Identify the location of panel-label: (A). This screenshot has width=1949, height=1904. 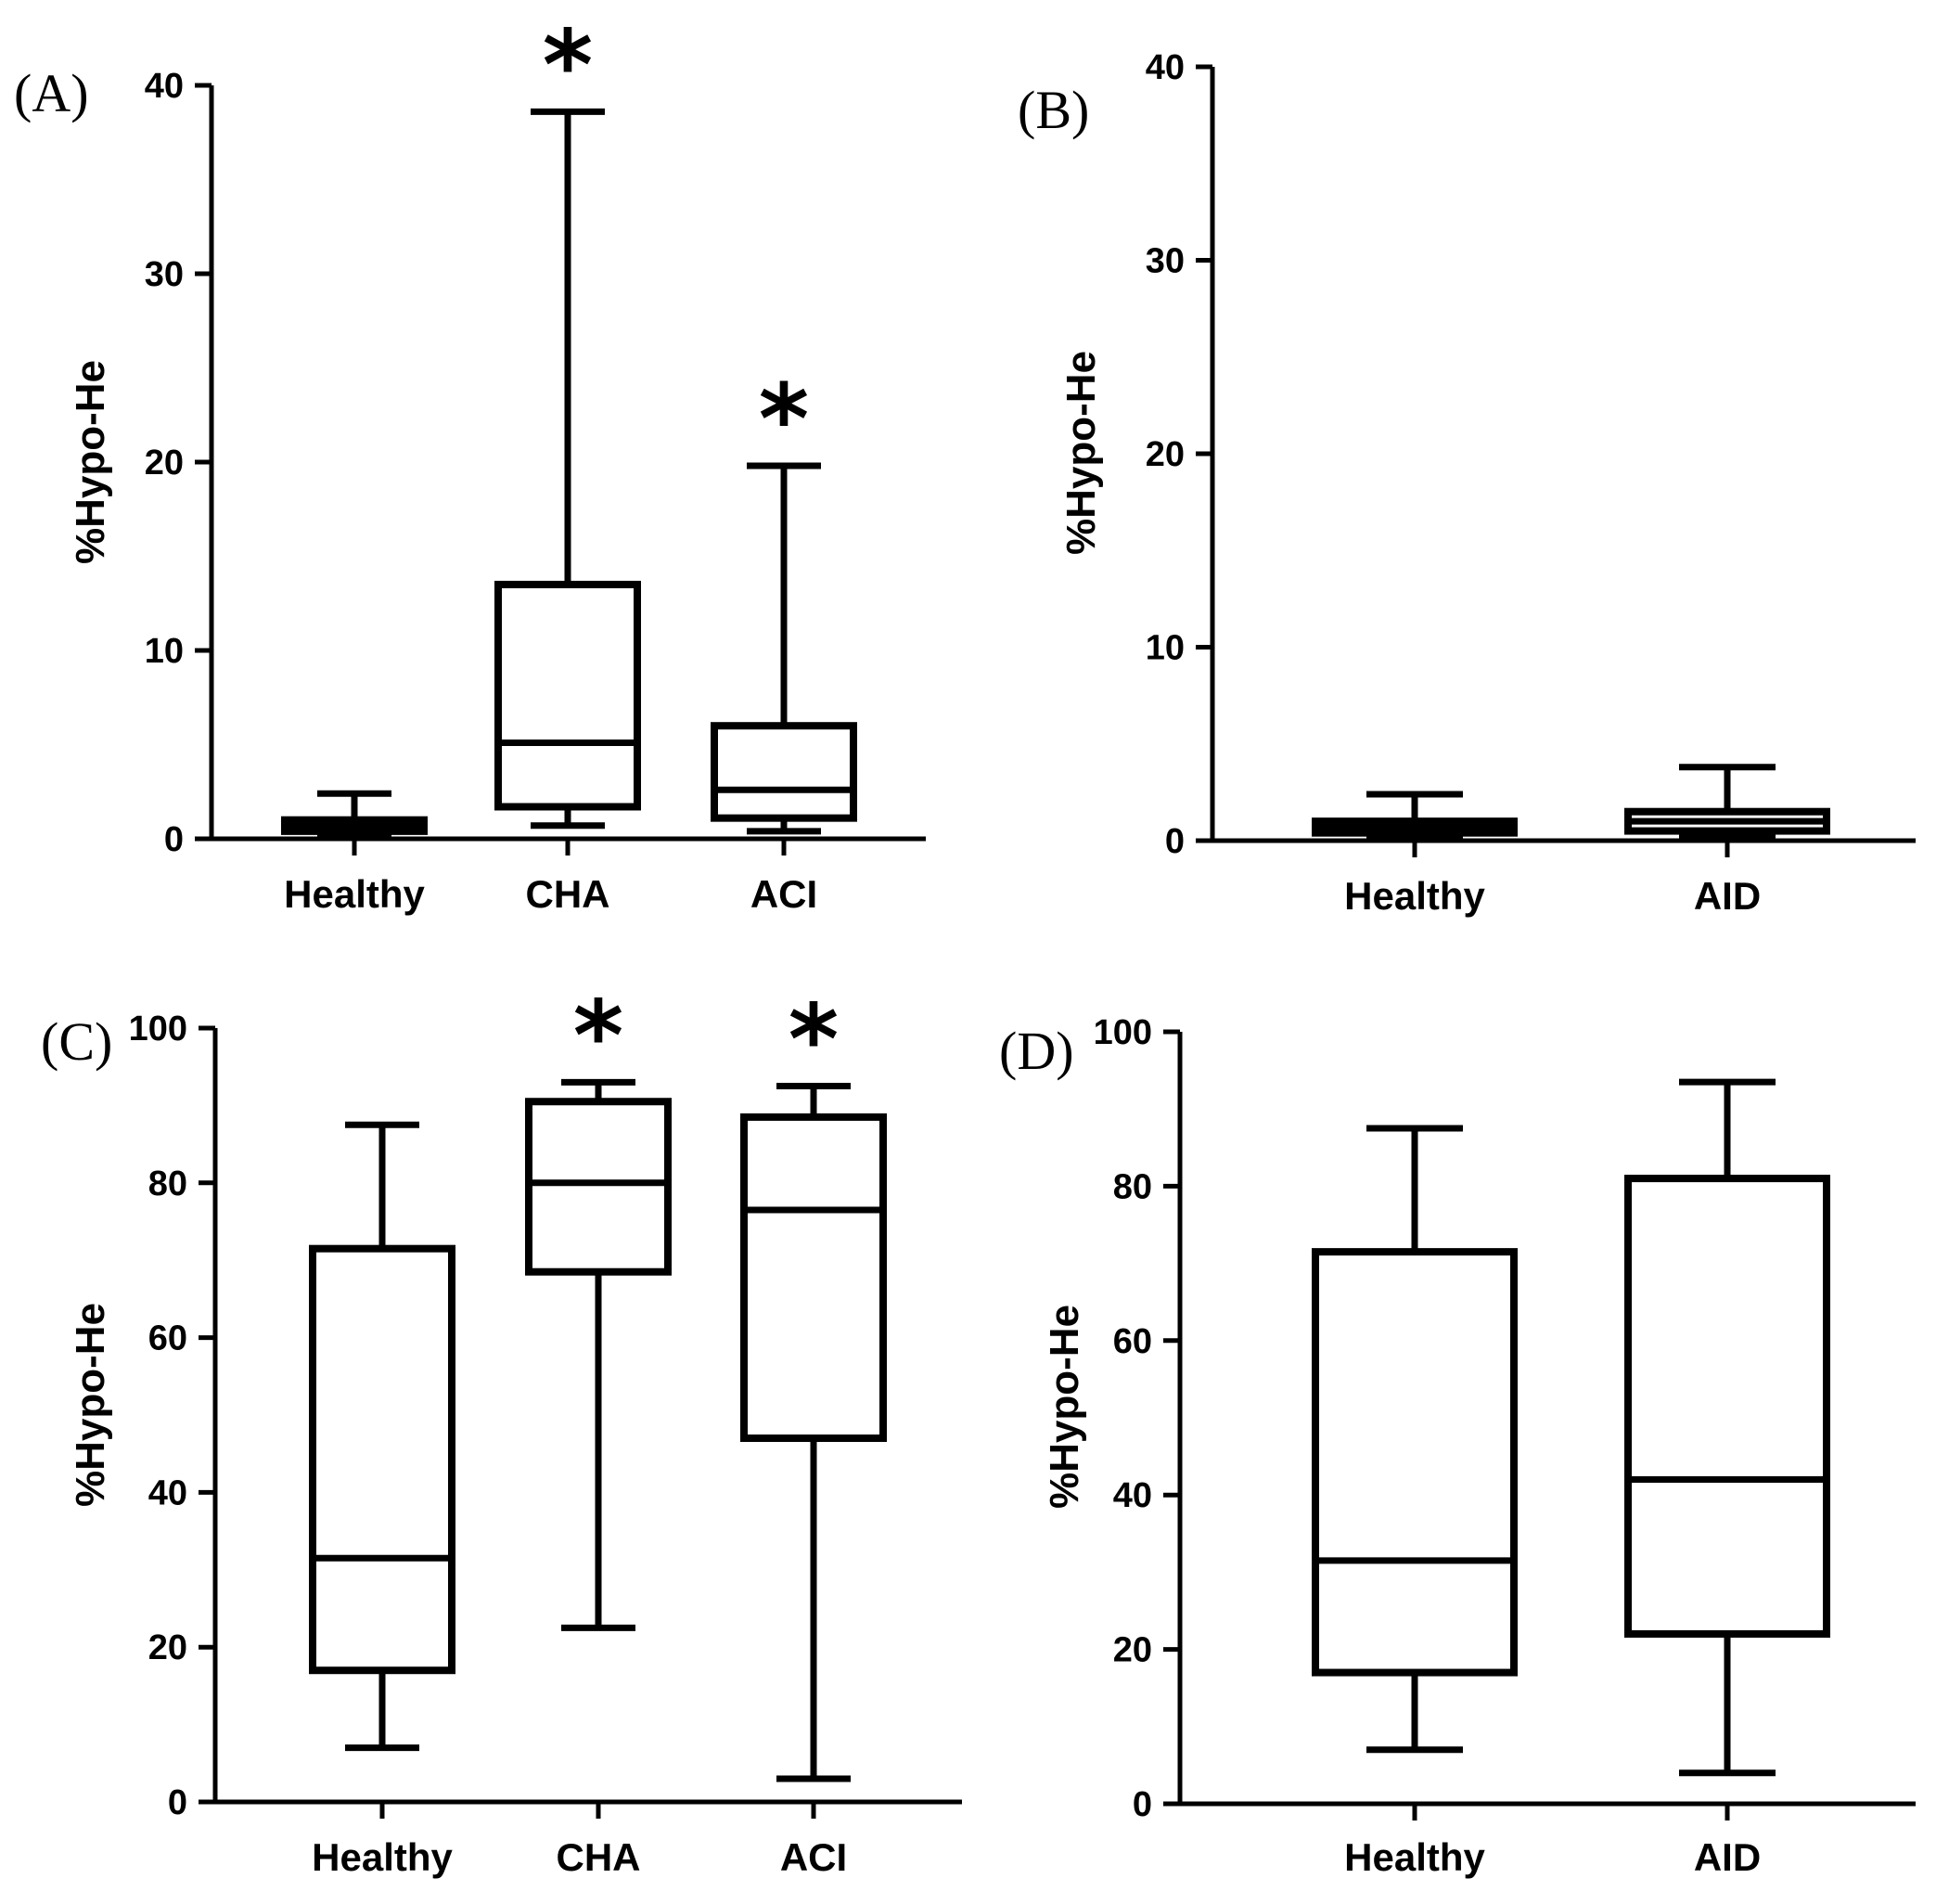
(52, 93).